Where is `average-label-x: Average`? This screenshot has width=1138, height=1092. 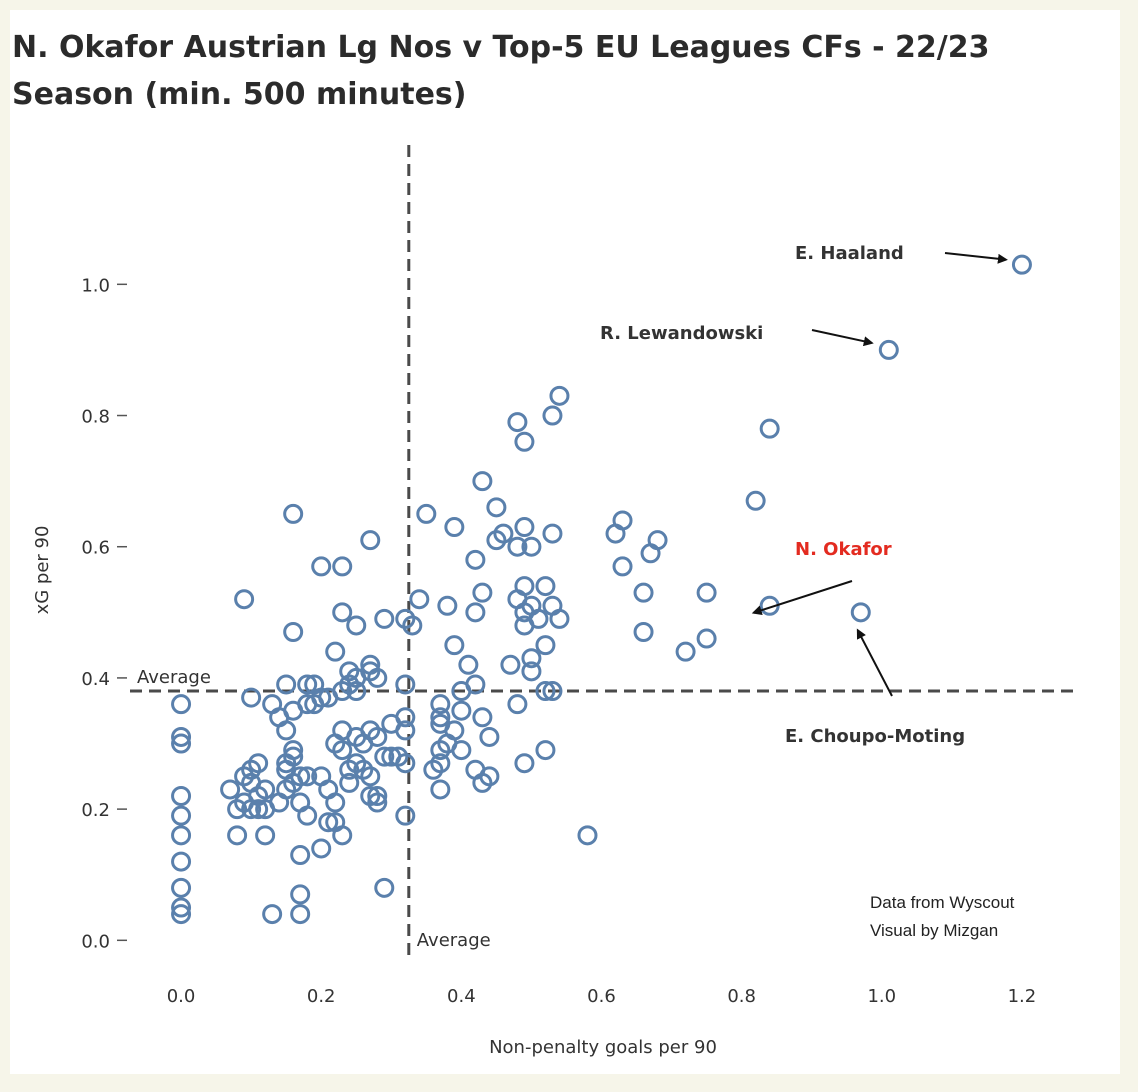 average-label-x: Average is located at coordinates (454, 940).